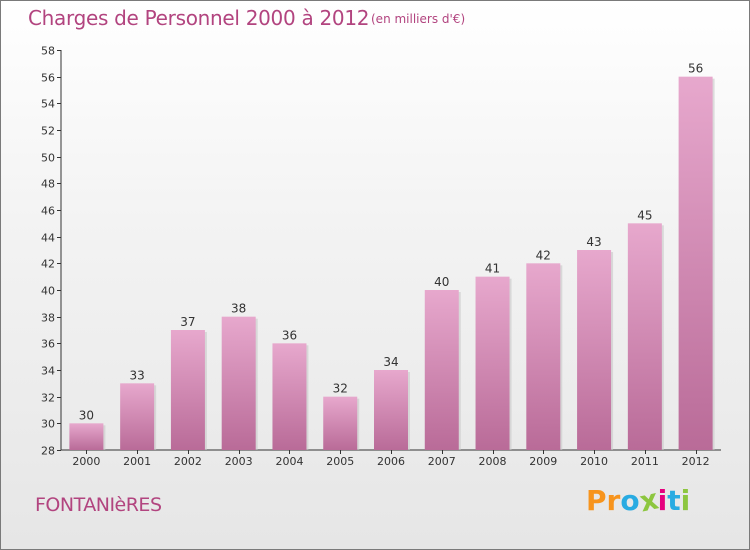 The image size is (750, 550). Describe the element at coordinates (418, 19) in the screenshot. I see `unit-note: (en milliers d'€)` at that location.